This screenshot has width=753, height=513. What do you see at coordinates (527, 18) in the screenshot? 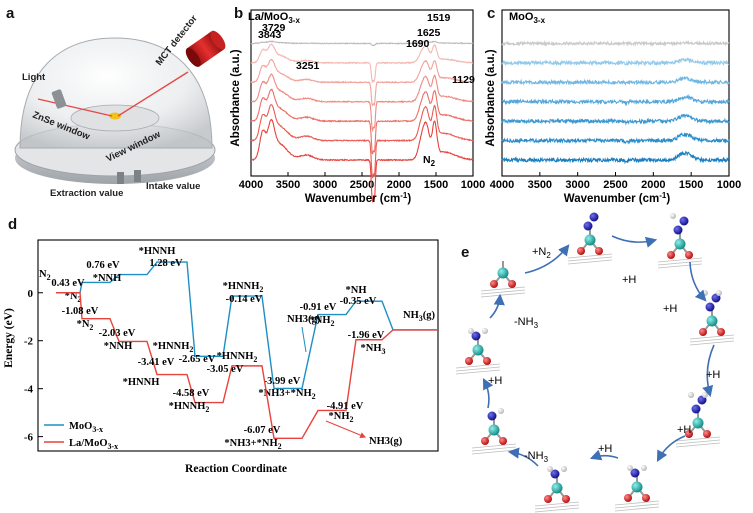
I see `chart-c-title: MoO3-x` at bounding box center [527, 18].